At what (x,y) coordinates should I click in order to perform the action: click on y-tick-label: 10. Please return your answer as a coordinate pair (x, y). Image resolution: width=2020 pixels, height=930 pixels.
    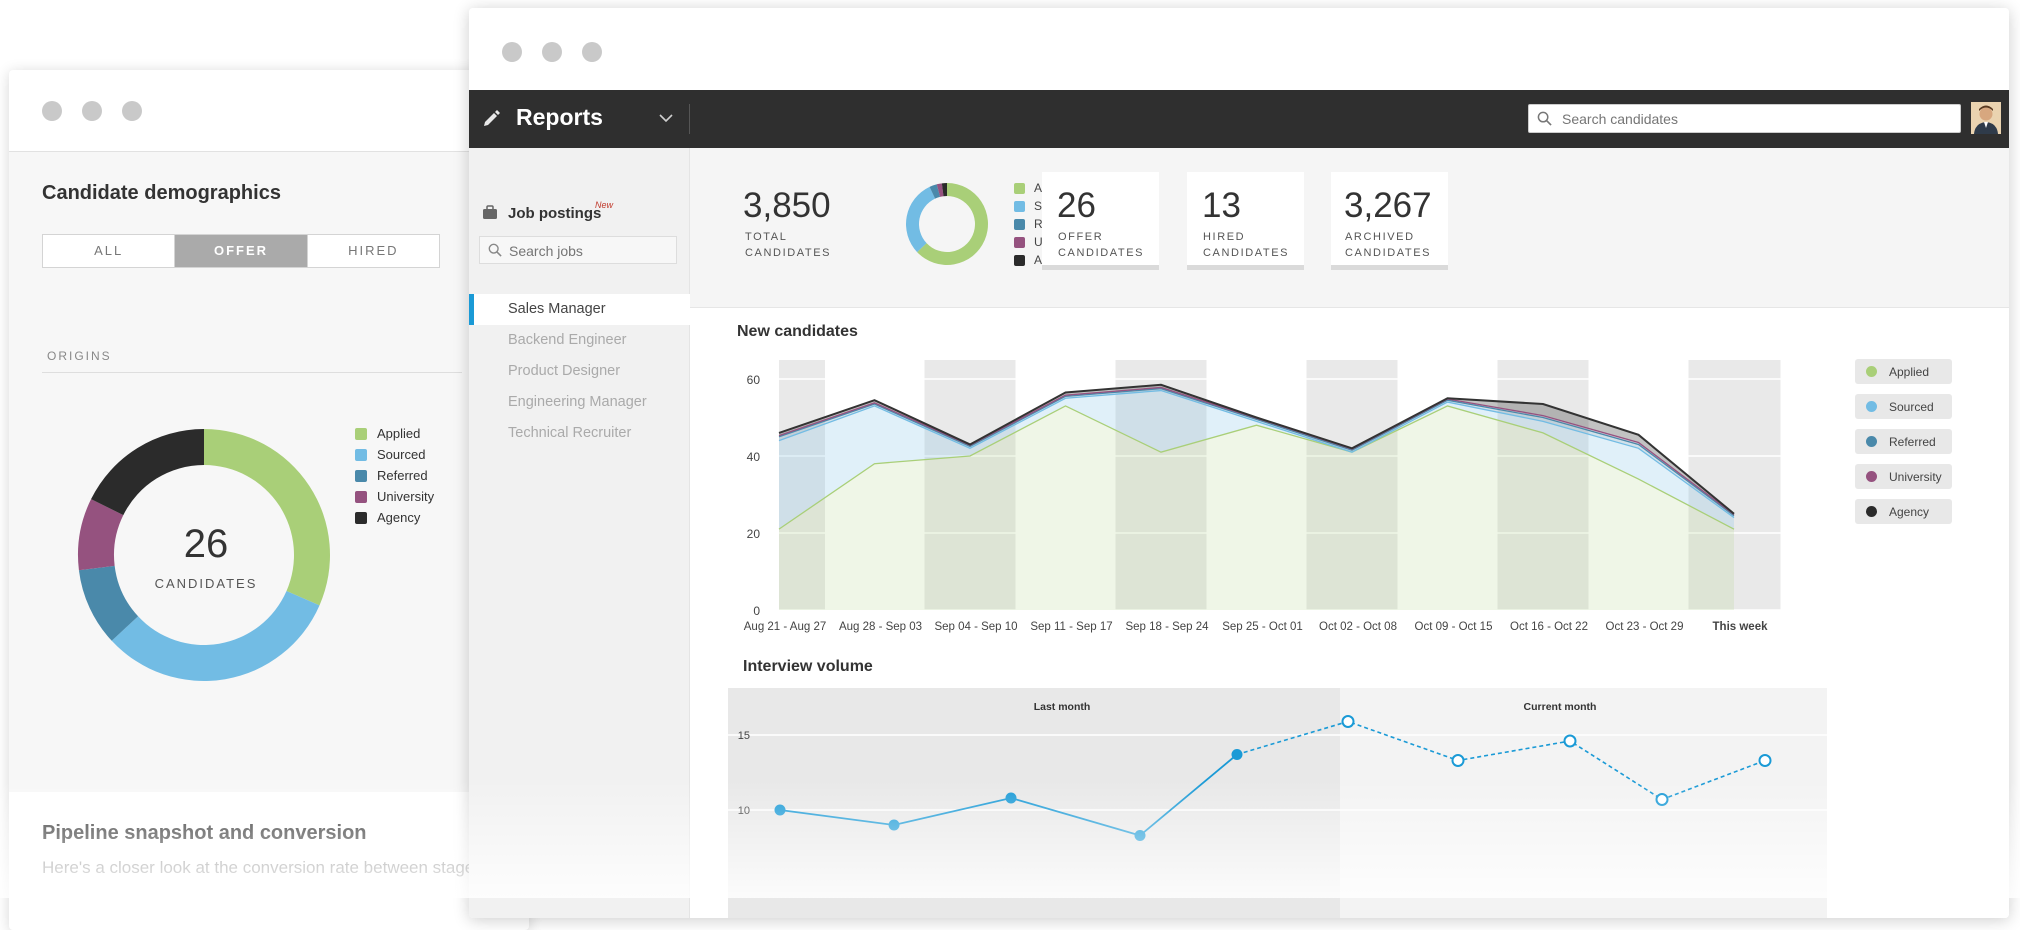
    Looking at the image, I should click on (744, 811).